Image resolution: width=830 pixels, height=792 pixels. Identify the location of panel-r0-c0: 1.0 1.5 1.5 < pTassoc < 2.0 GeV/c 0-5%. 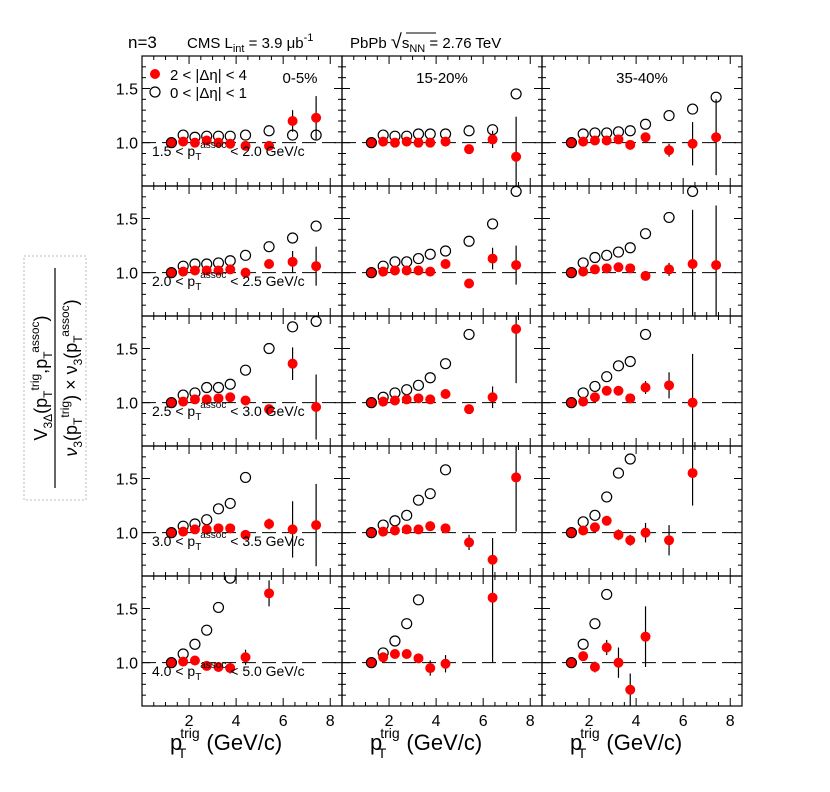
(229, 121).